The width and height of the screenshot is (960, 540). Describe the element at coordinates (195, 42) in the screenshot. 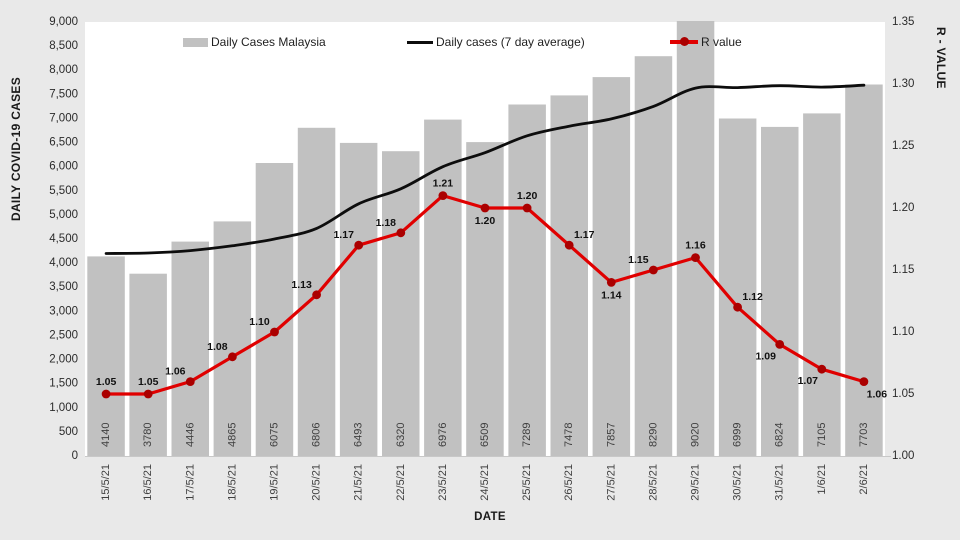

I see `legend-bar-swatch` at that location.